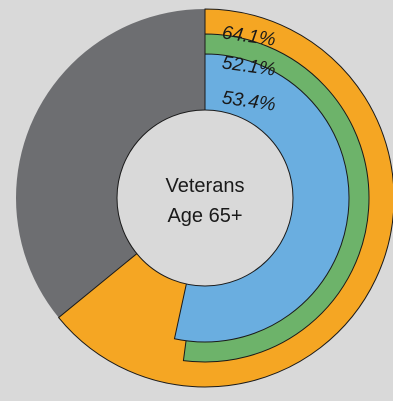 This screenshot has height=401, width=393. Describe the element at coordinates (204, 216) in the screenshot. I see `center-label-line-2: Age 65+` at that location.